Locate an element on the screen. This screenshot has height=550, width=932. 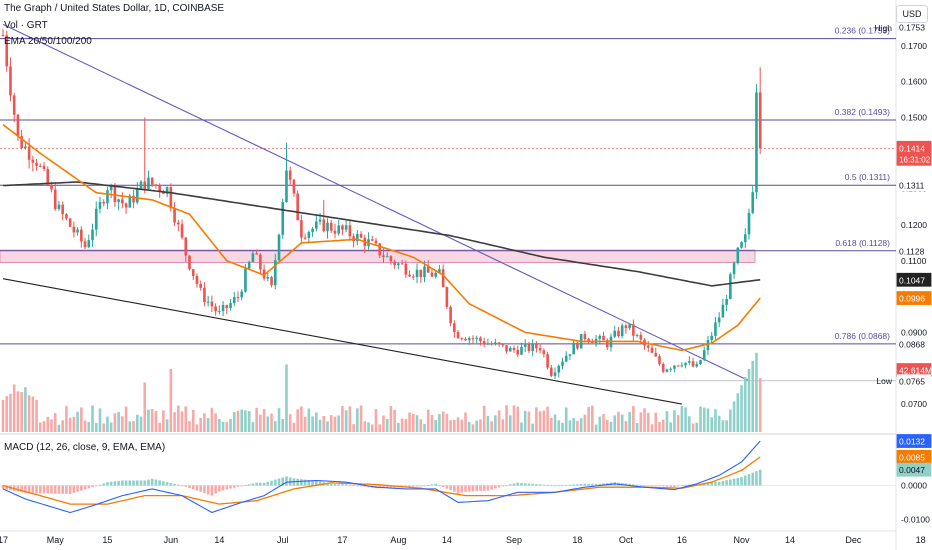
price-axis-tick: 0.1700 is located at coordinates (914, 46).